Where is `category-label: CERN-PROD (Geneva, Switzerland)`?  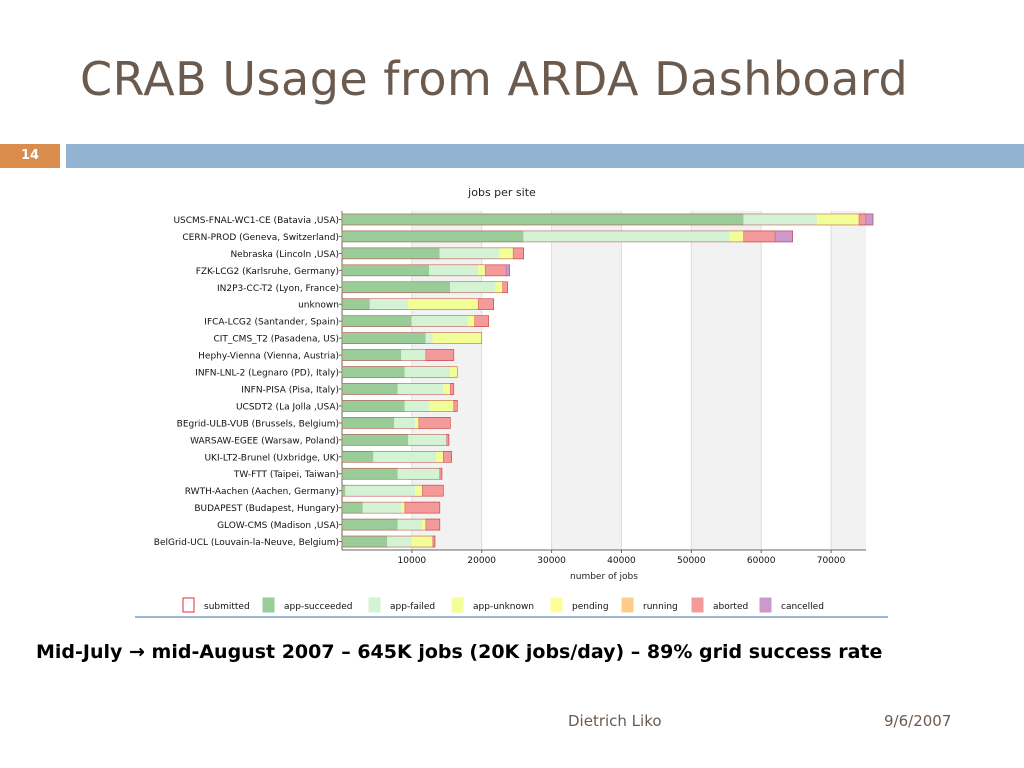
category-label: CERN-PROD (Geneva, Switzerland) is located at coordinates (260, 238).